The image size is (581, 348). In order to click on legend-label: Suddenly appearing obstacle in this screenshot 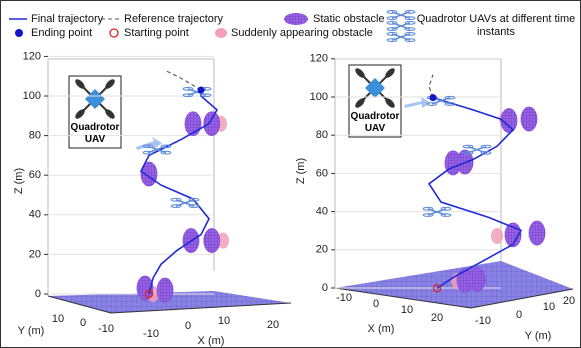, I will do `click(302, 33)`.